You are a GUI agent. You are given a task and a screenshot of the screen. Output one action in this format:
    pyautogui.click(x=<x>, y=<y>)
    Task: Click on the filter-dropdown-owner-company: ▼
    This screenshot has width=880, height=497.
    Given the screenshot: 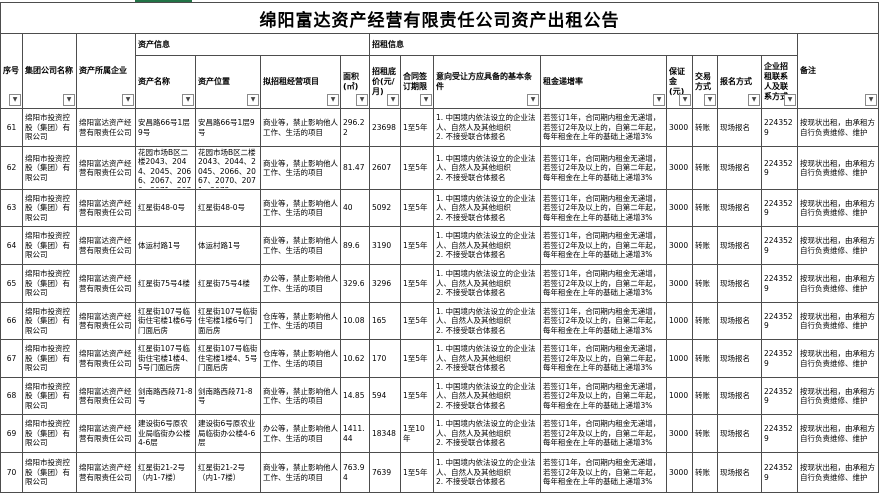 What is the action you would take?
    pyautogui.click(x=128, y=100)
    